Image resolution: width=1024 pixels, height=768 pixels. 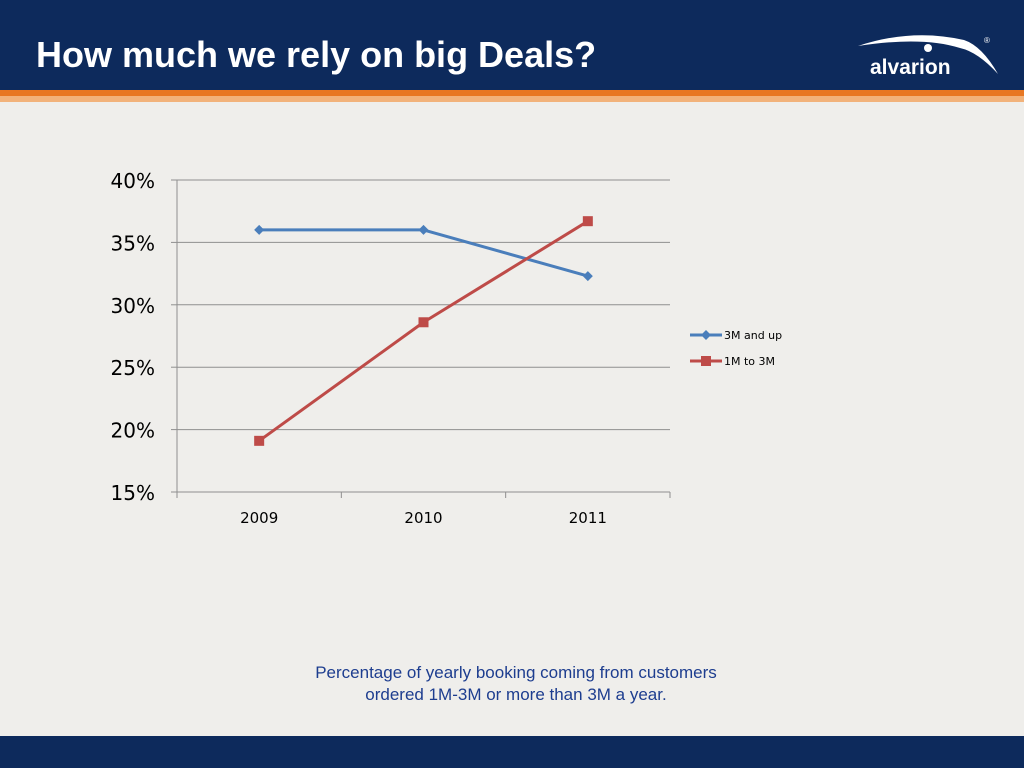 I want to click on legend-label: 3M and up, so click(x=753, y=335).